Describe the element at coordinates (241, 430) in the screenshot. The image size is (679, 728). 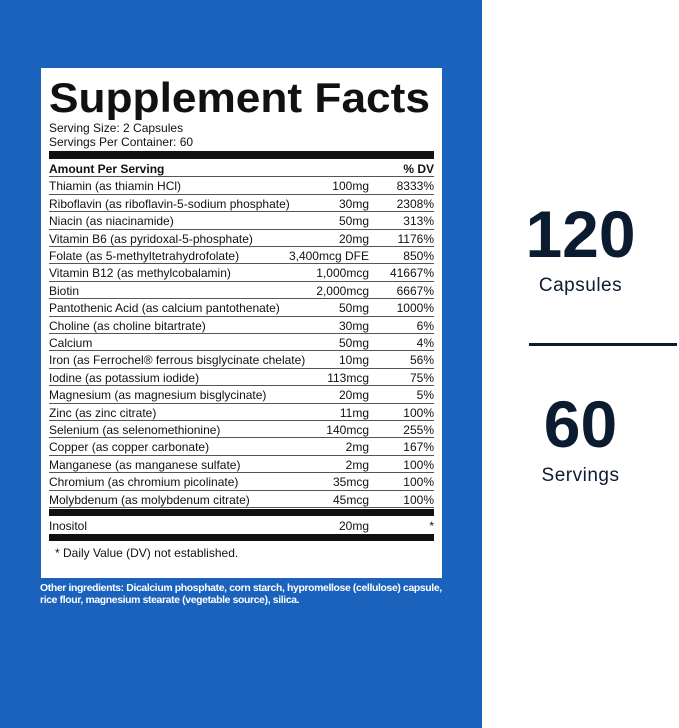
I see `nutrient-row: Selenium (as selenomethionine) 140mcg 255%` at that location.